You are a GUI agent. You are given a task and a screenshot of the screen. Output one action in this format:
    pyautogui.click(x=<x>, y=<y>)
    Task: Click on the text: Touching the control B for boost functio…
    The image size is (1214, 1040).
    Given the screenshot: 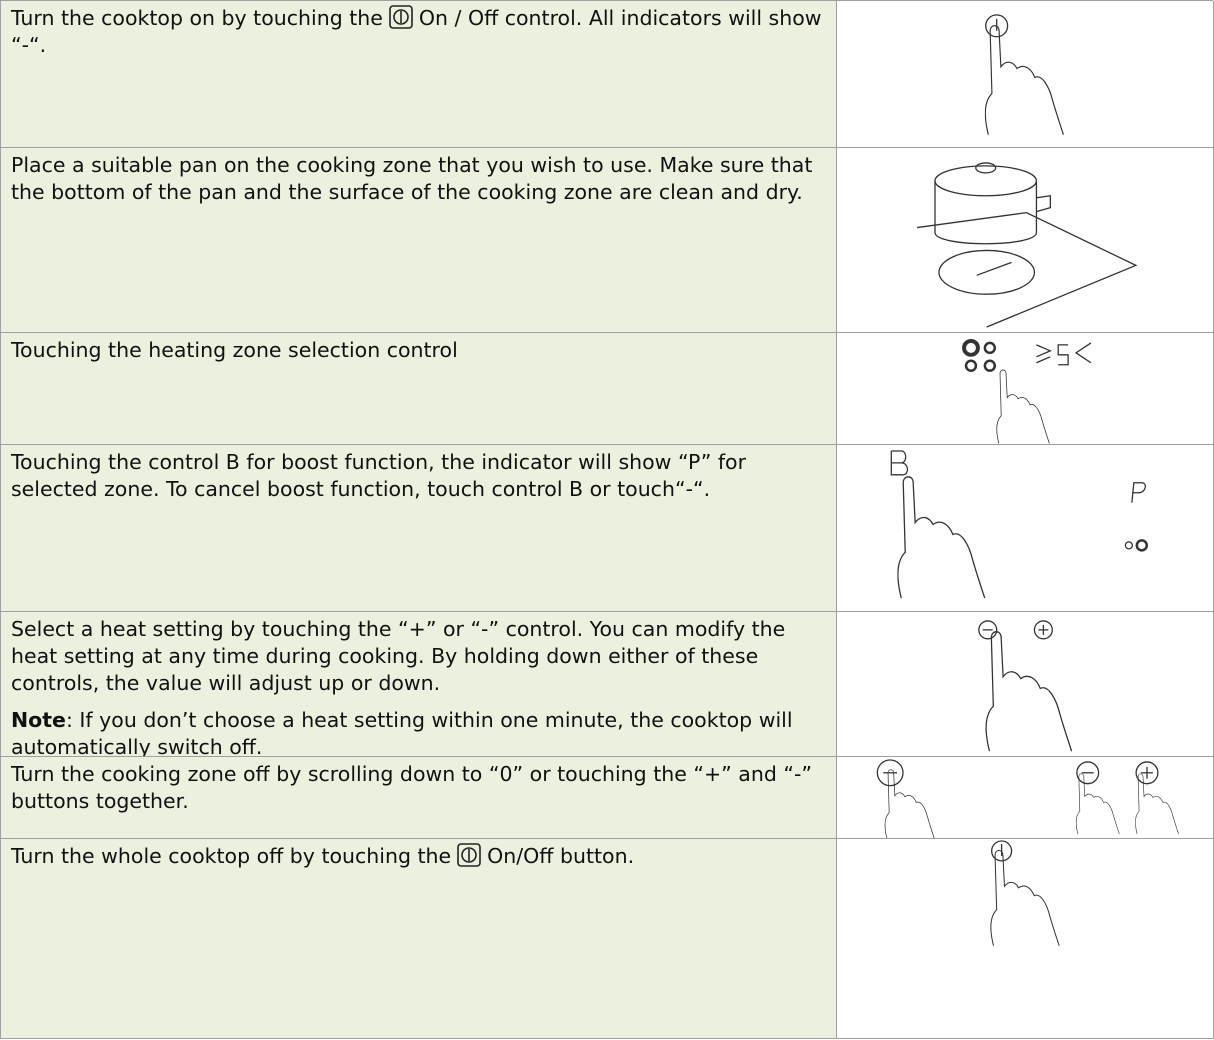 What is the action you would take?
    pyautogui.click(x=379, y=475)
    